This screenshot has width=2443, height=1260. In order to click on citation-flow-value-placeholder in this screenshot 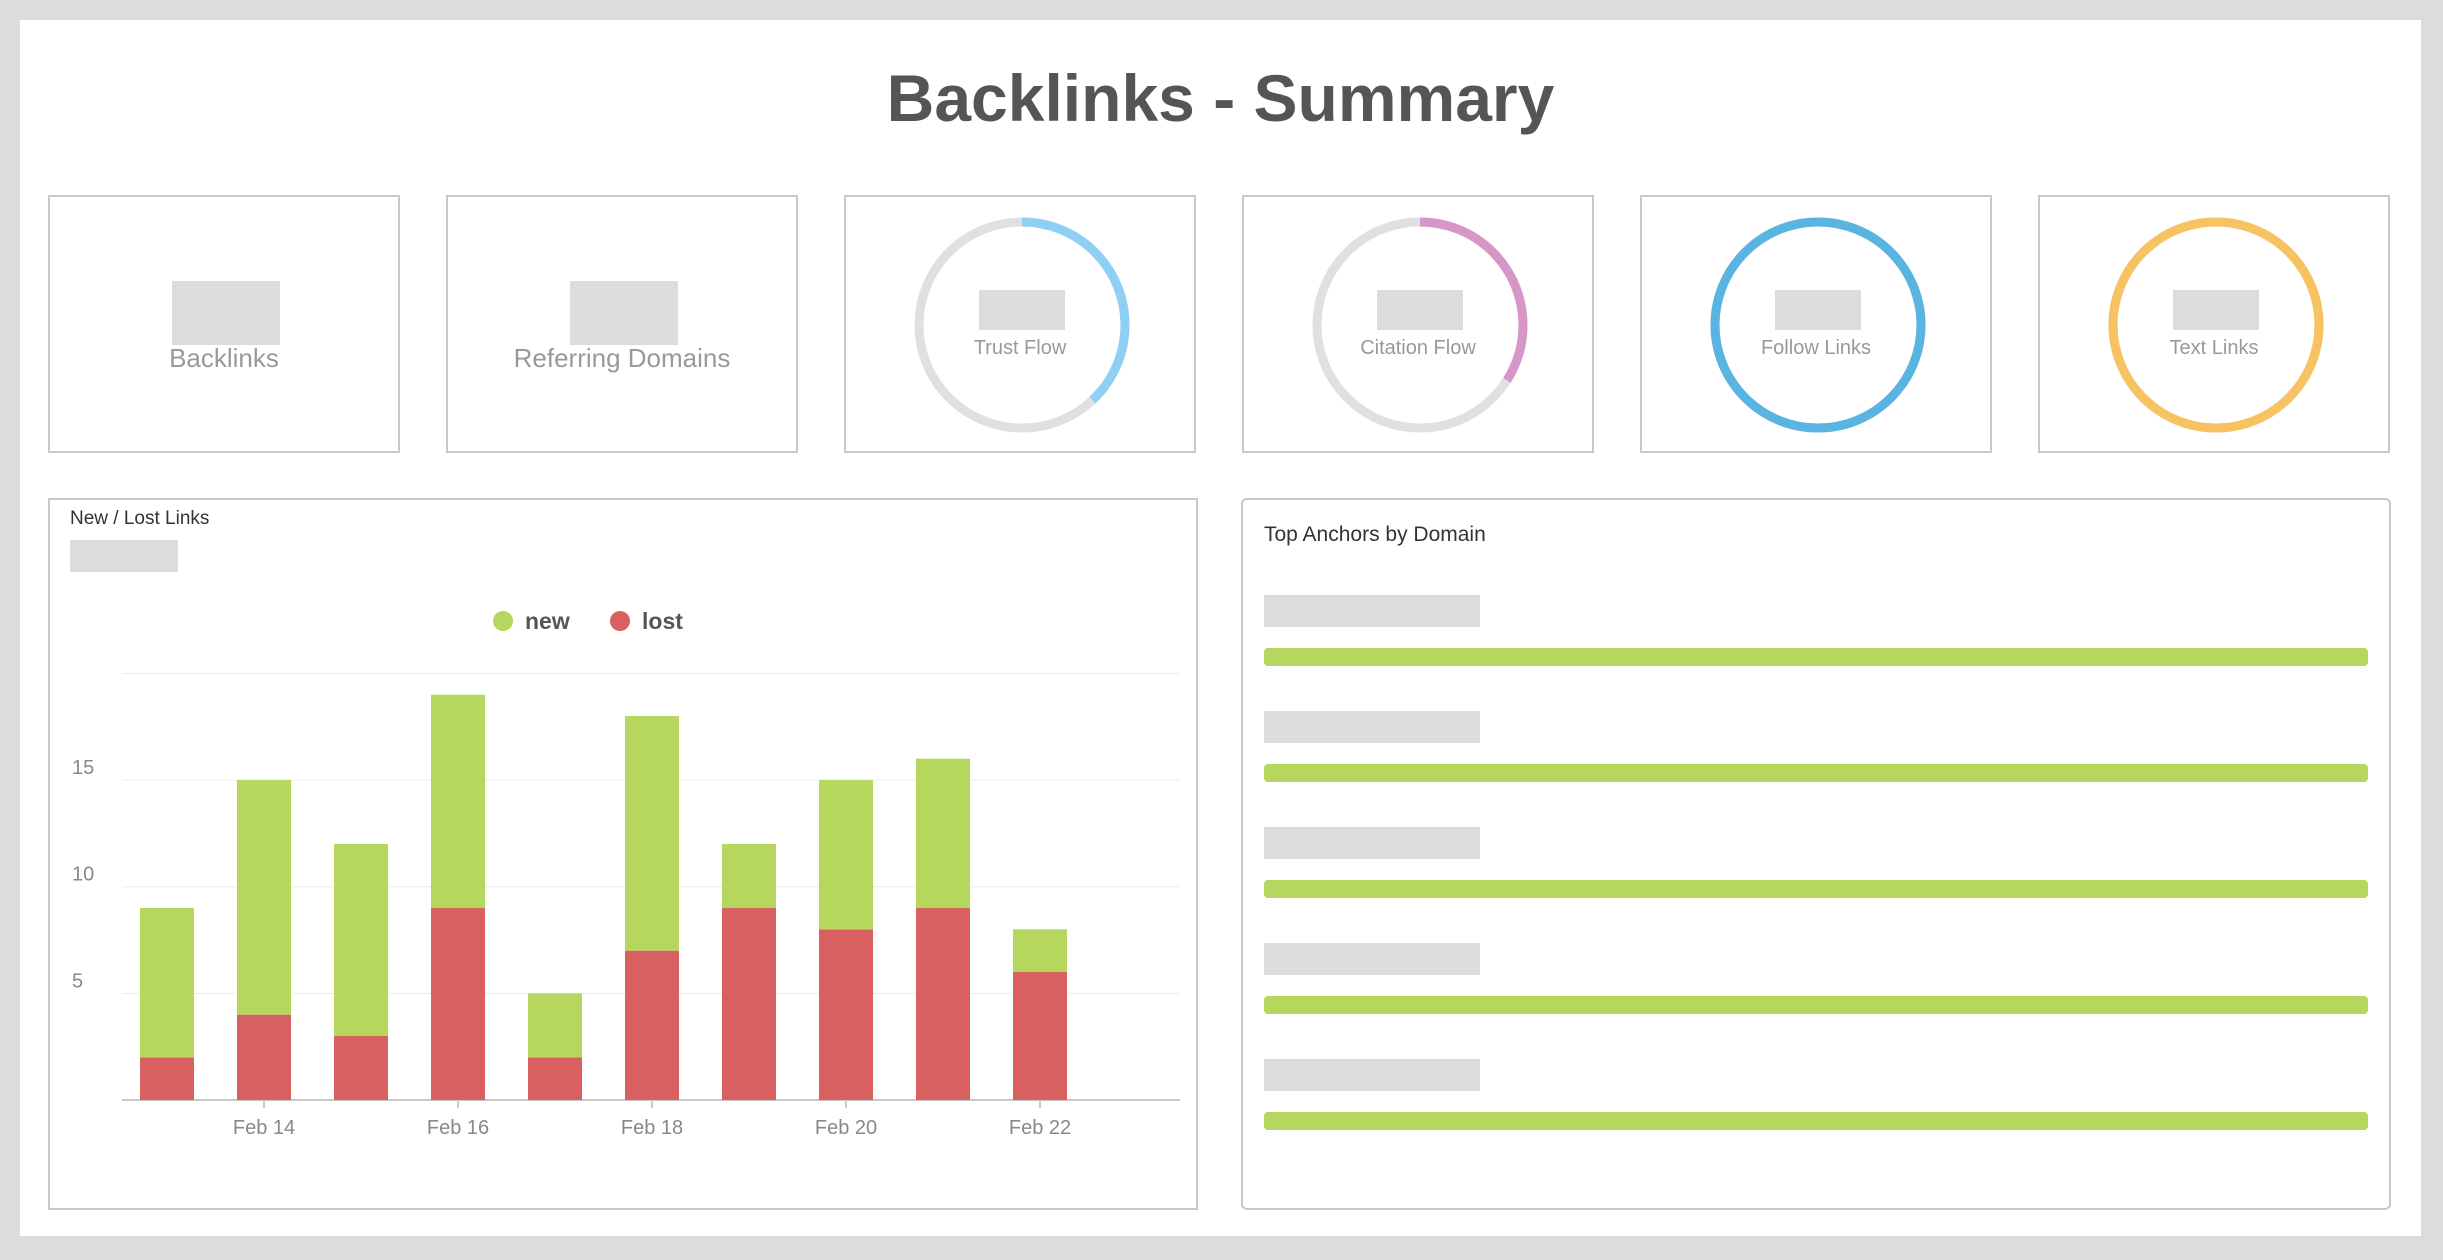, I will do `click(1420, 310)`.